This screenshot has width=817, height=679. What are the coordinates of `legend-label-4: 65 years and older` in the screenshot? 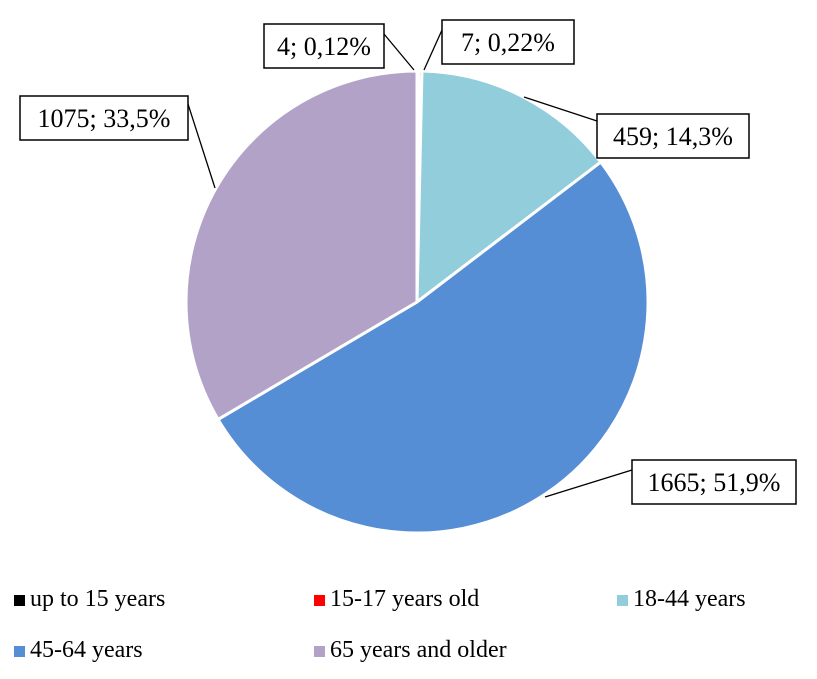 It's located at (418, 650).